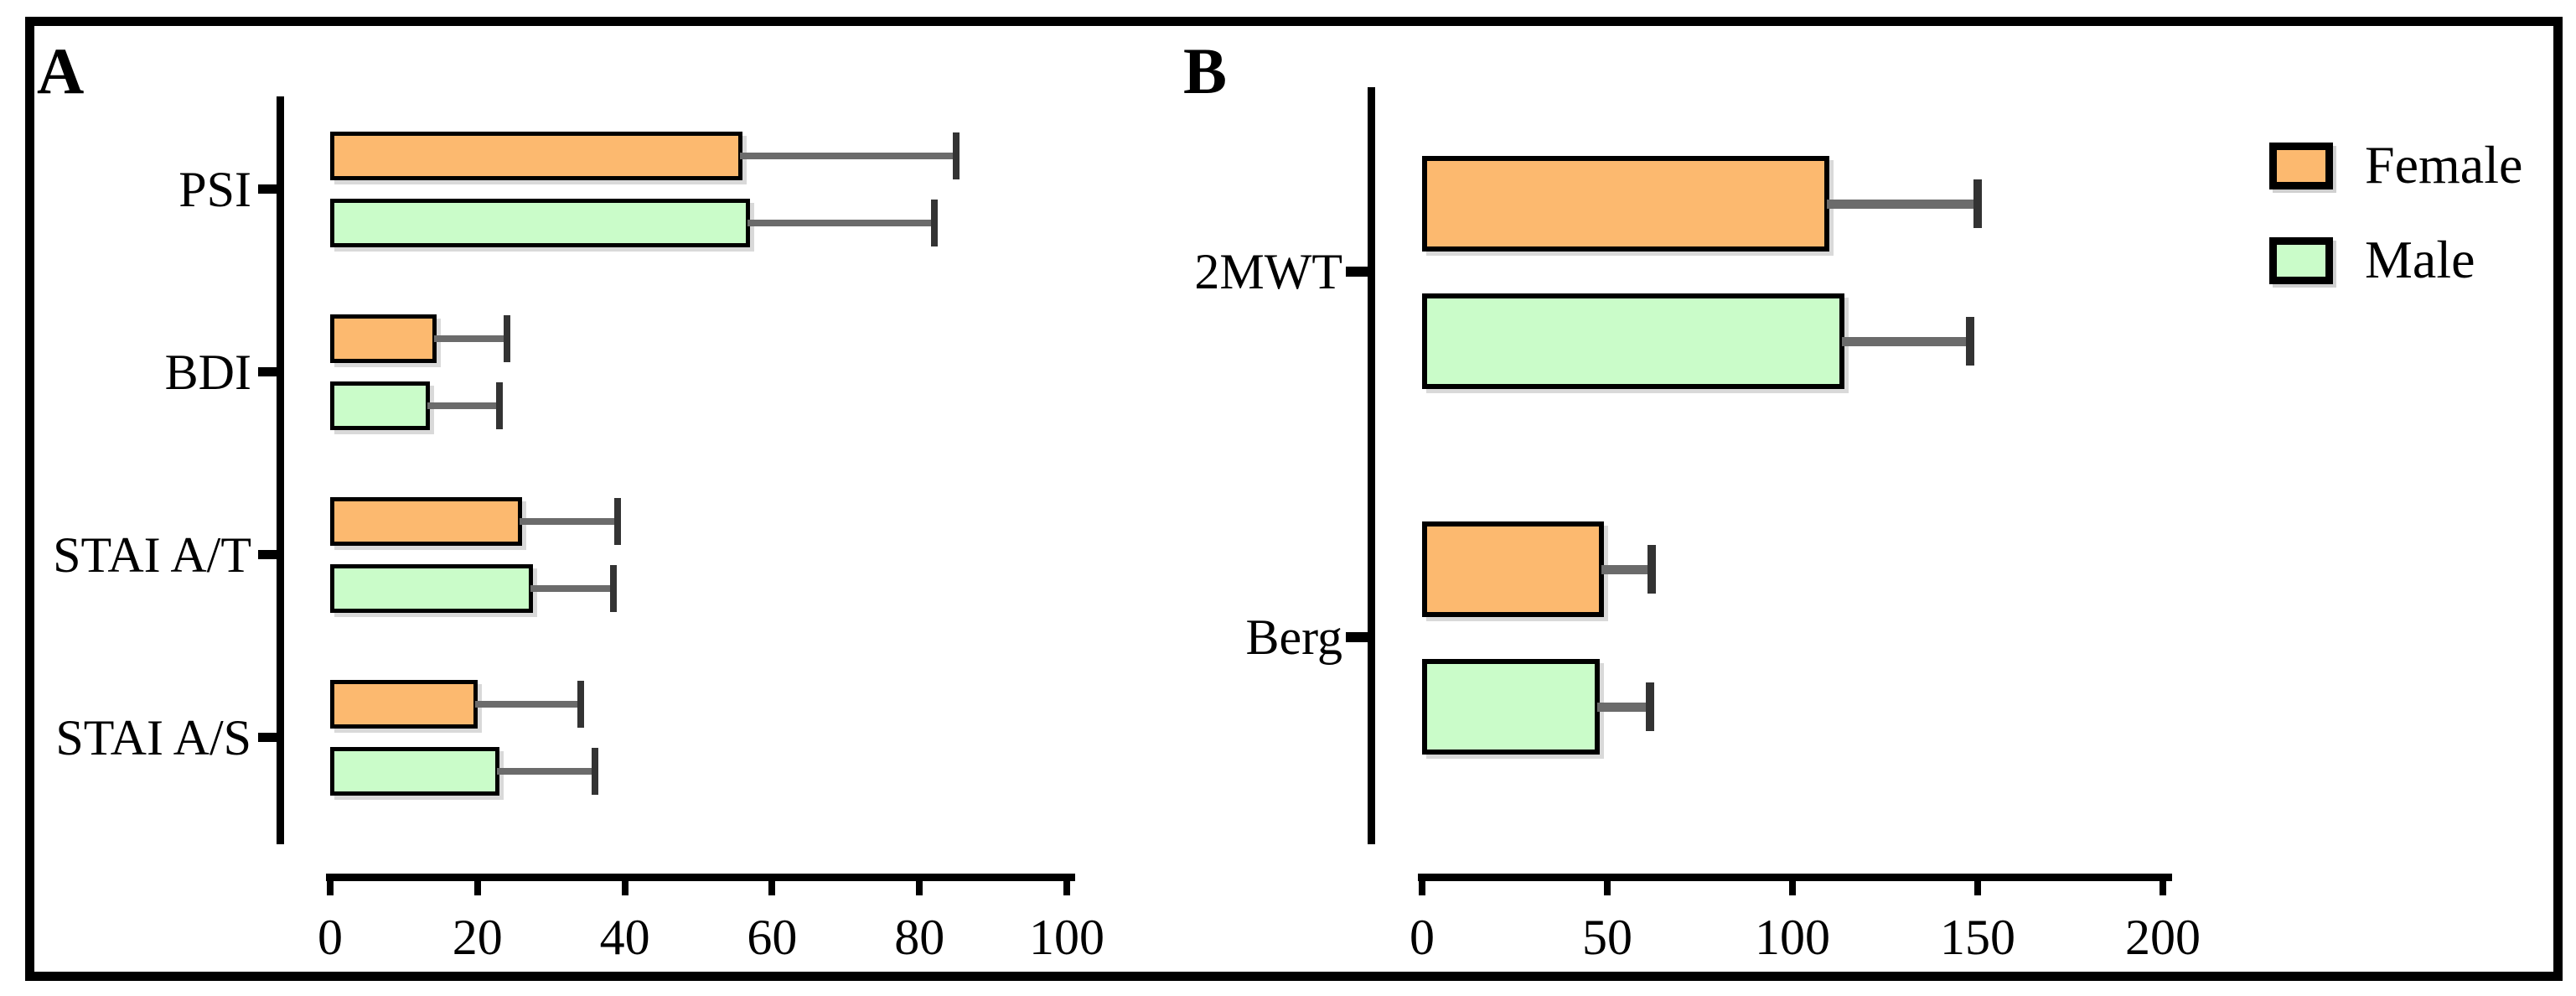 The image size is (2576, 996). I want to click on legend-swatch-female, so click(2301, 166).